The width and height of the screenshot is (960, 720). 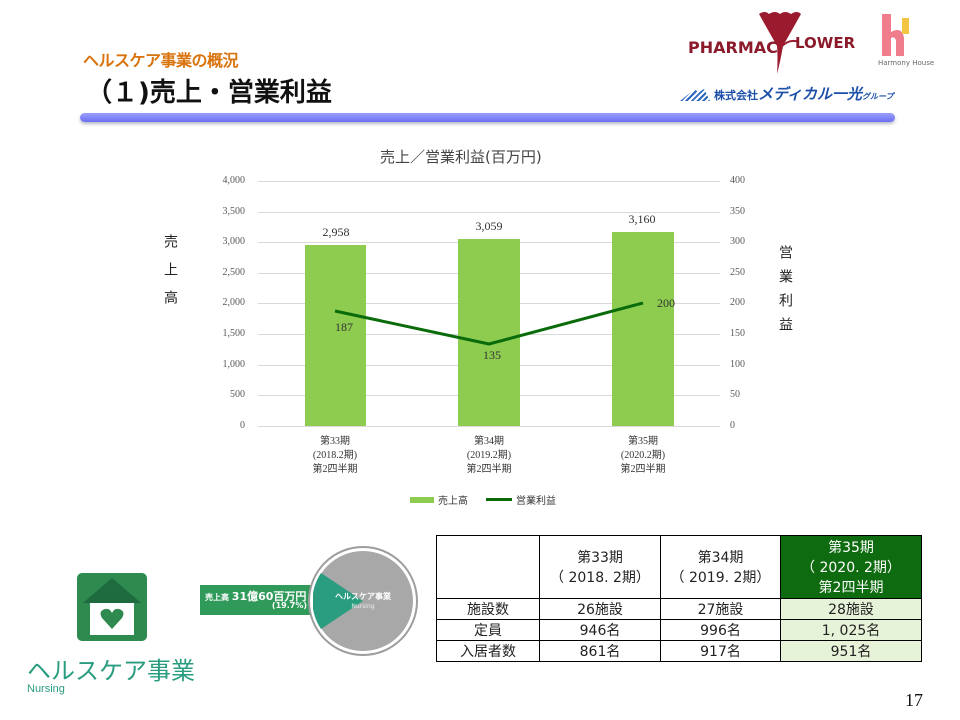 I want to click on legend-label-profit: 営業利益, so click(x=536, y=501).